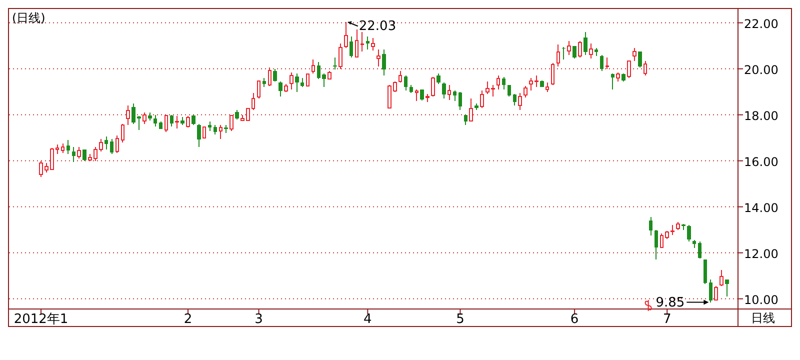 The image size is (800, 360). I want to click on x-tick-label: 6, so click(574, 319).